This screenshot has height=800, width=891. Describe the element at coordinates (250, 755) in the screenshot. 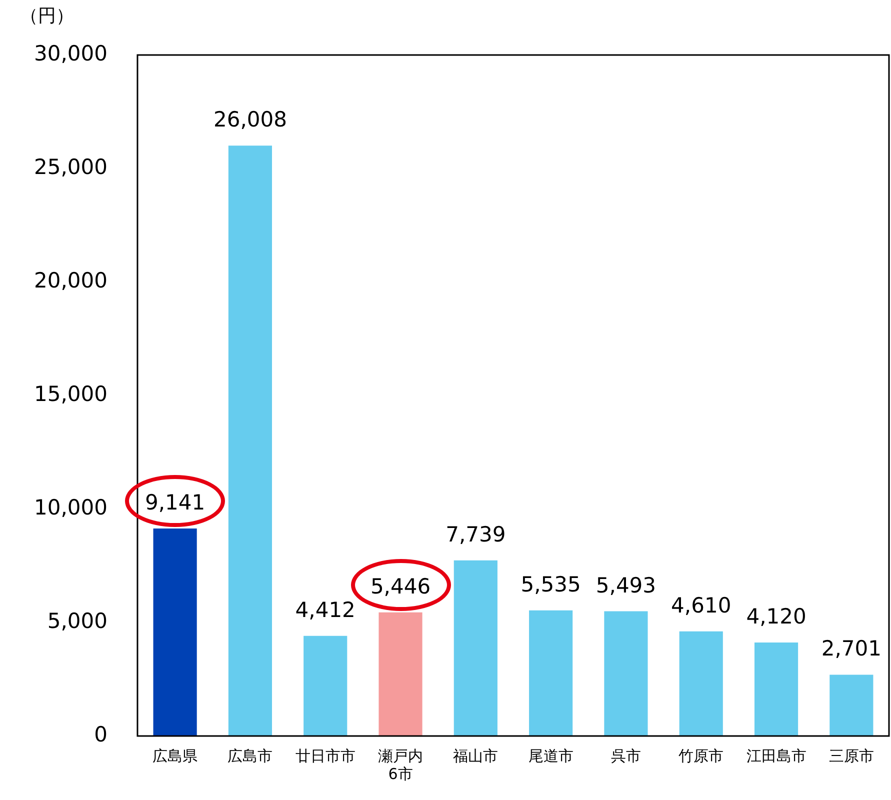

I see `x-tick-label: 広島市` at that location.